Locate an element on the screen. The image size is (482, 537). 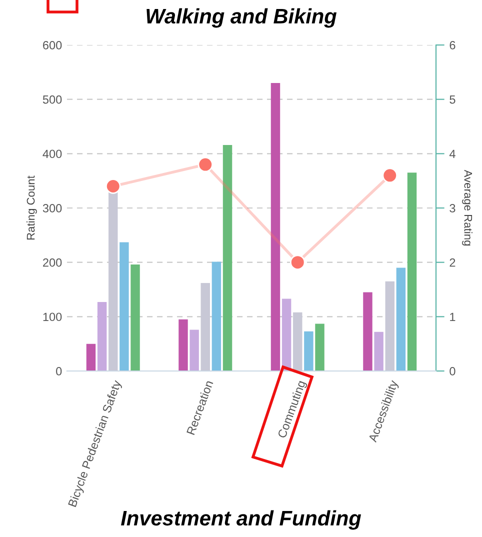
y2-tick-label: 6 is located at coordinates (453, 45).